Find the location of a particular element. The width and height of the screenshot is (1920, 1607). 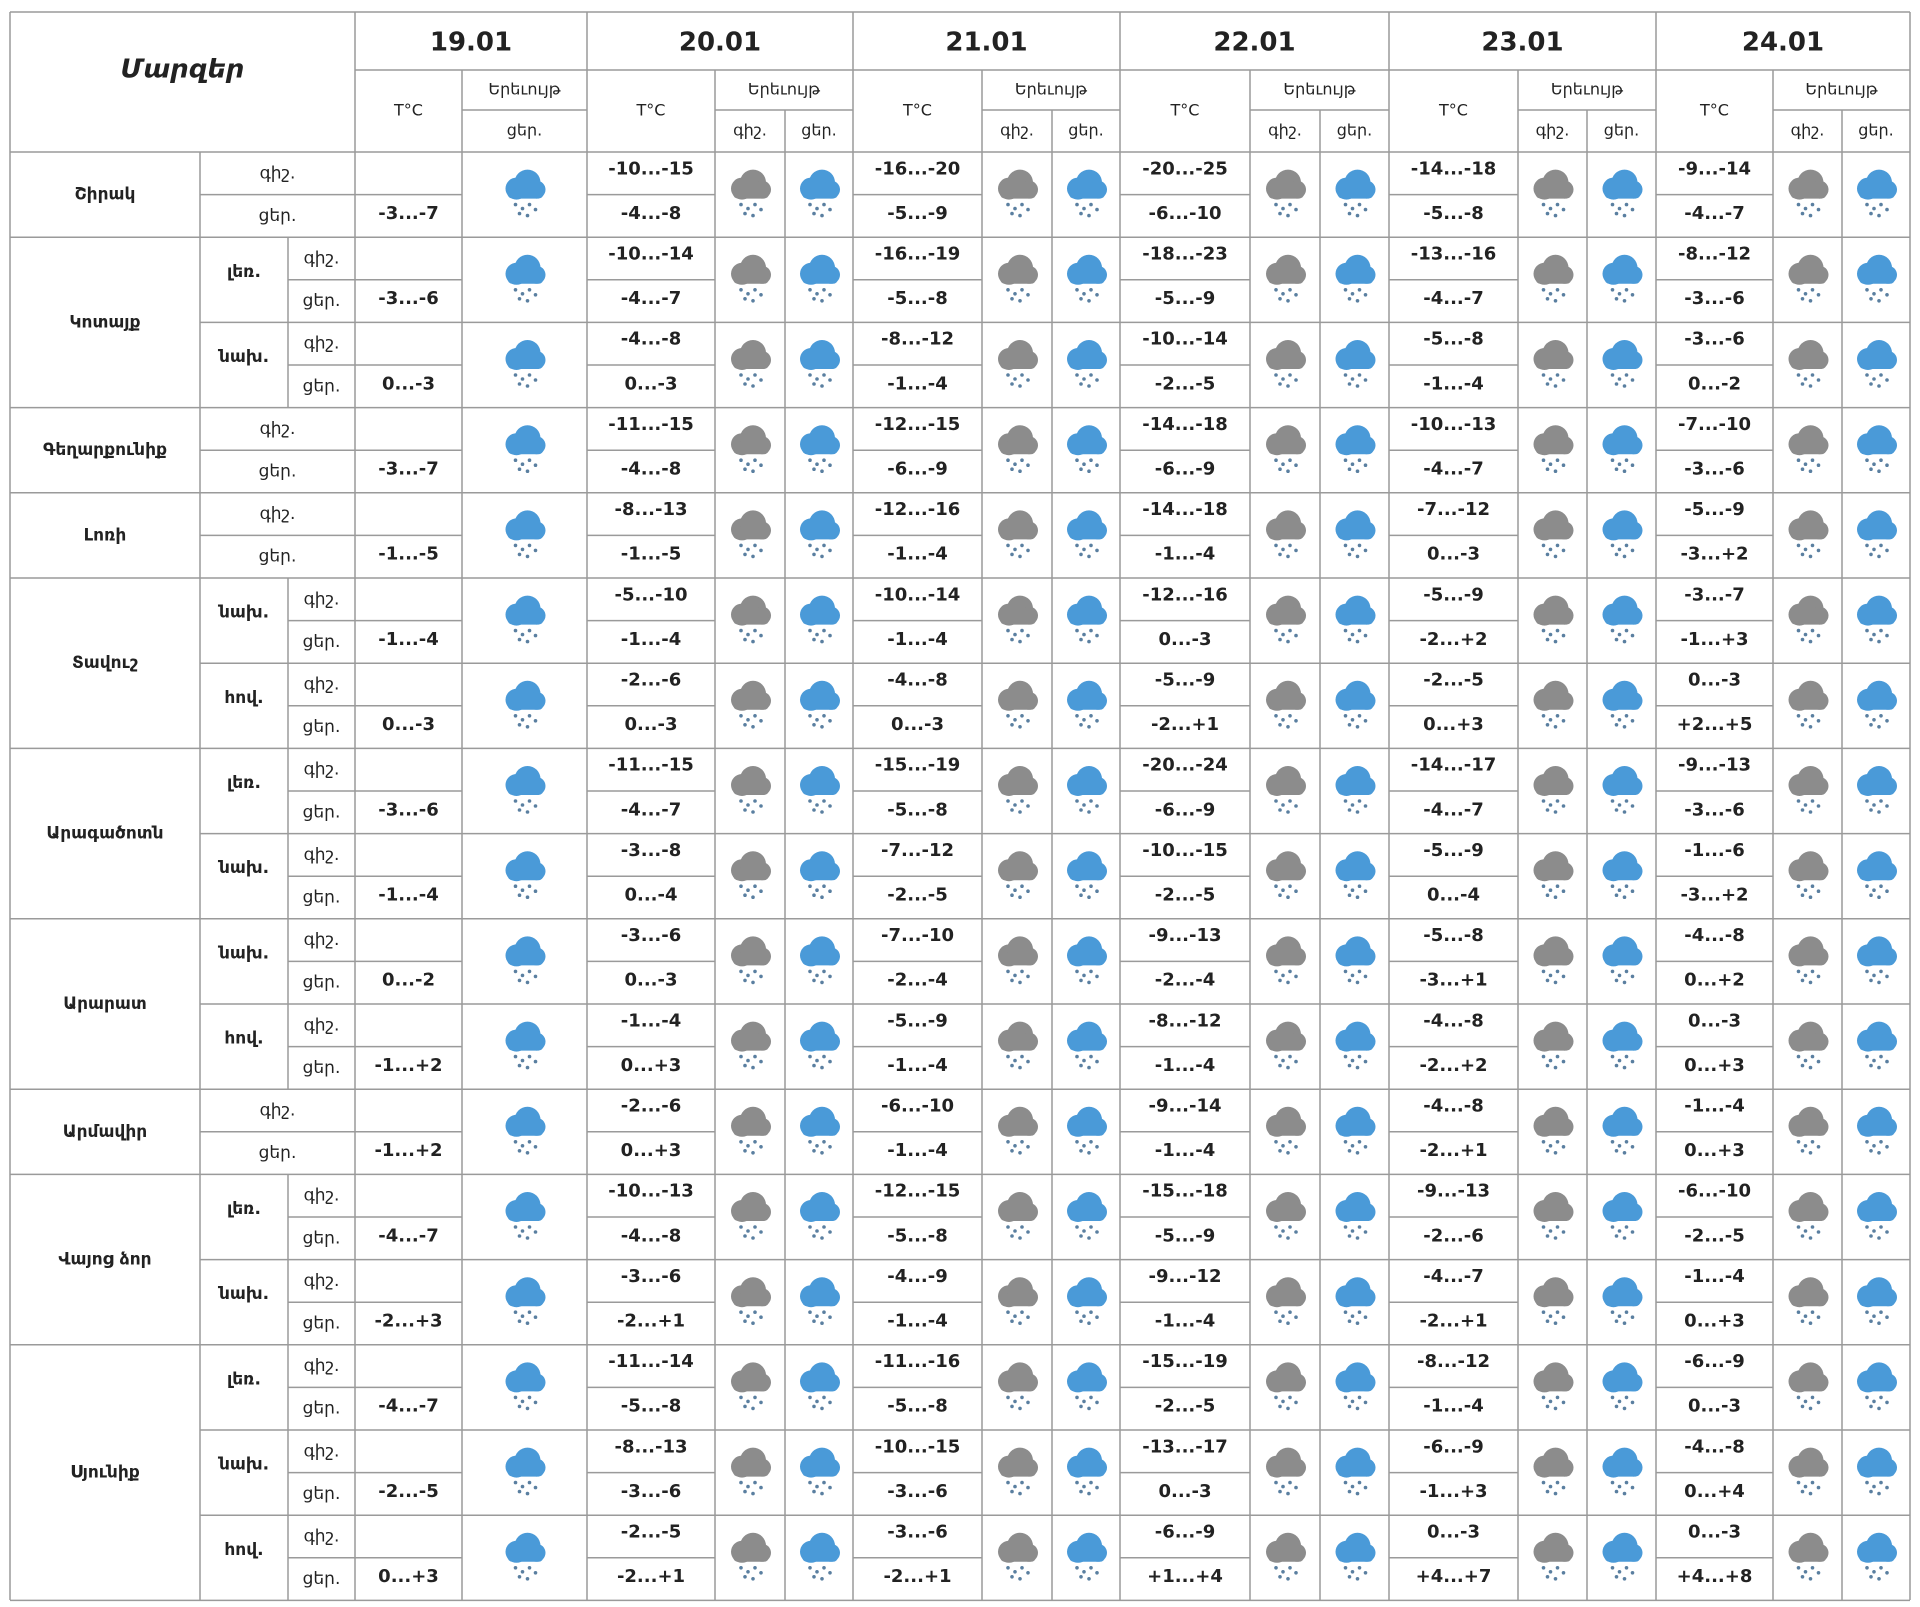

day-temp: +4...+8 is located at coordinates (1715, 1576).